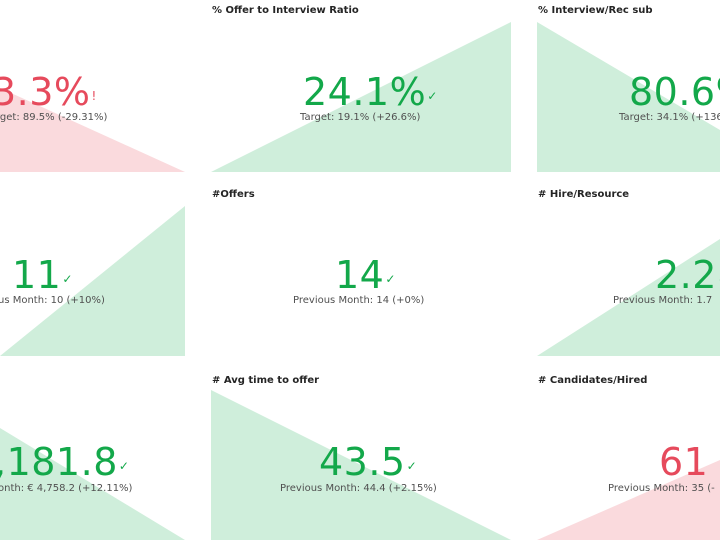  What do you see at coordinates (669, 117) in the screenshot?
I see `kpi-target: Target: 34.1% (+136` at bounding box center [669, 117].